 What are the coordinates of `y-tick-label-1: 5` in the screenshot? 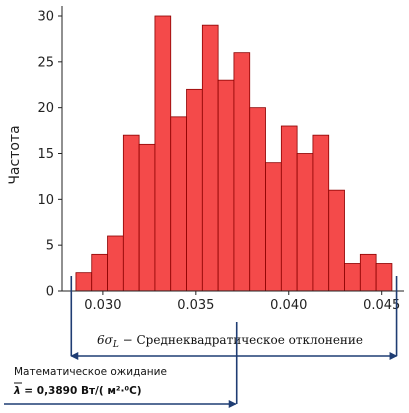 It's located at (50, 246).